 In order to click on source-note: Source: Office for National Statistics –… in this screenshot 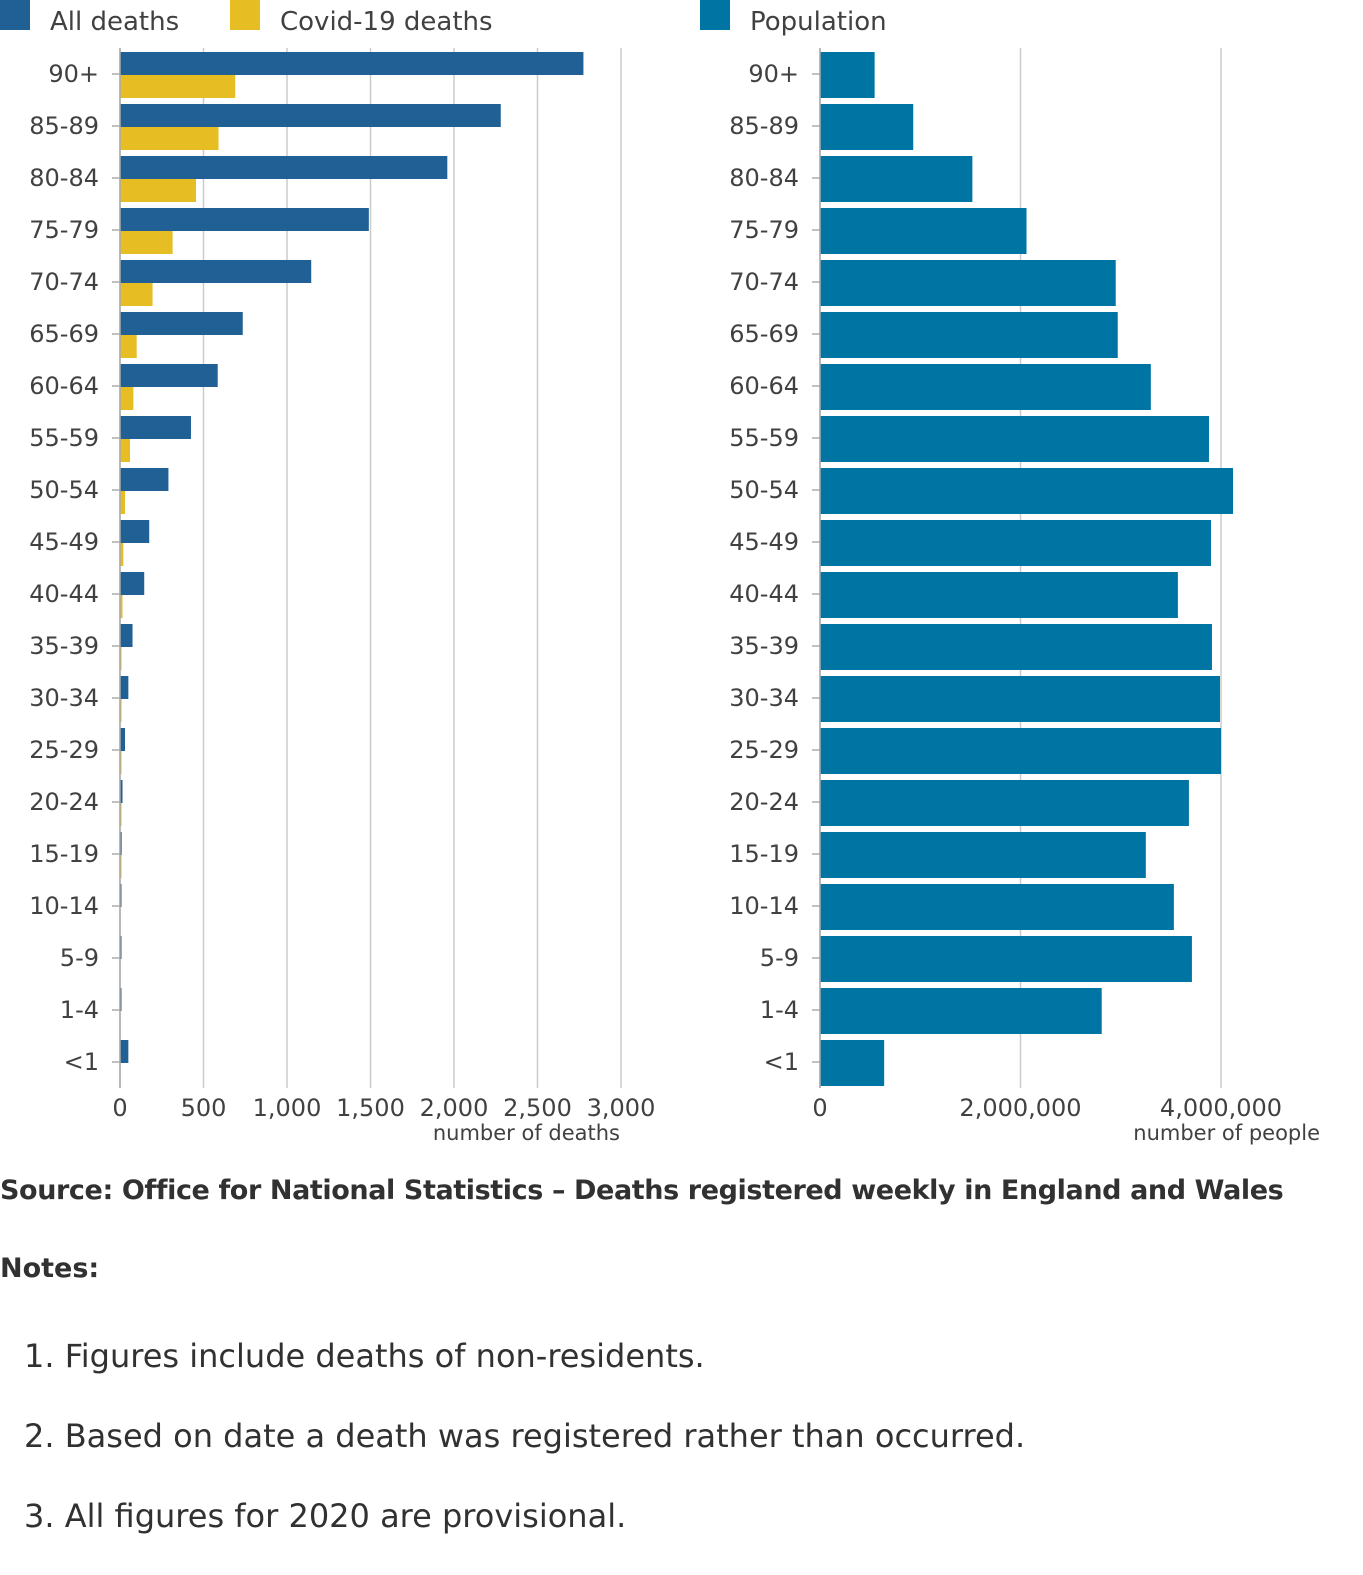, I will do `click(642, 1190)`.